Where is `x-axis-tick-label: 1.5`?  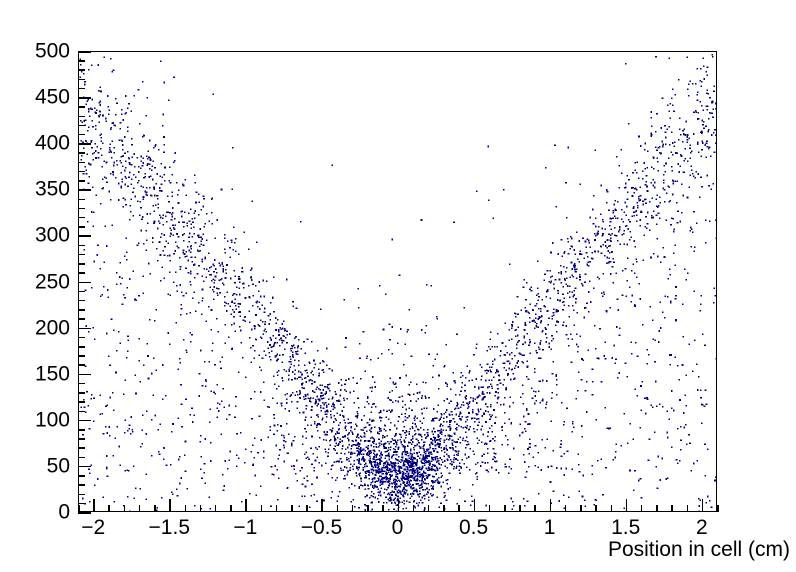 x-axis-tick-label: 1.5 is located at coordinates (626, 527).